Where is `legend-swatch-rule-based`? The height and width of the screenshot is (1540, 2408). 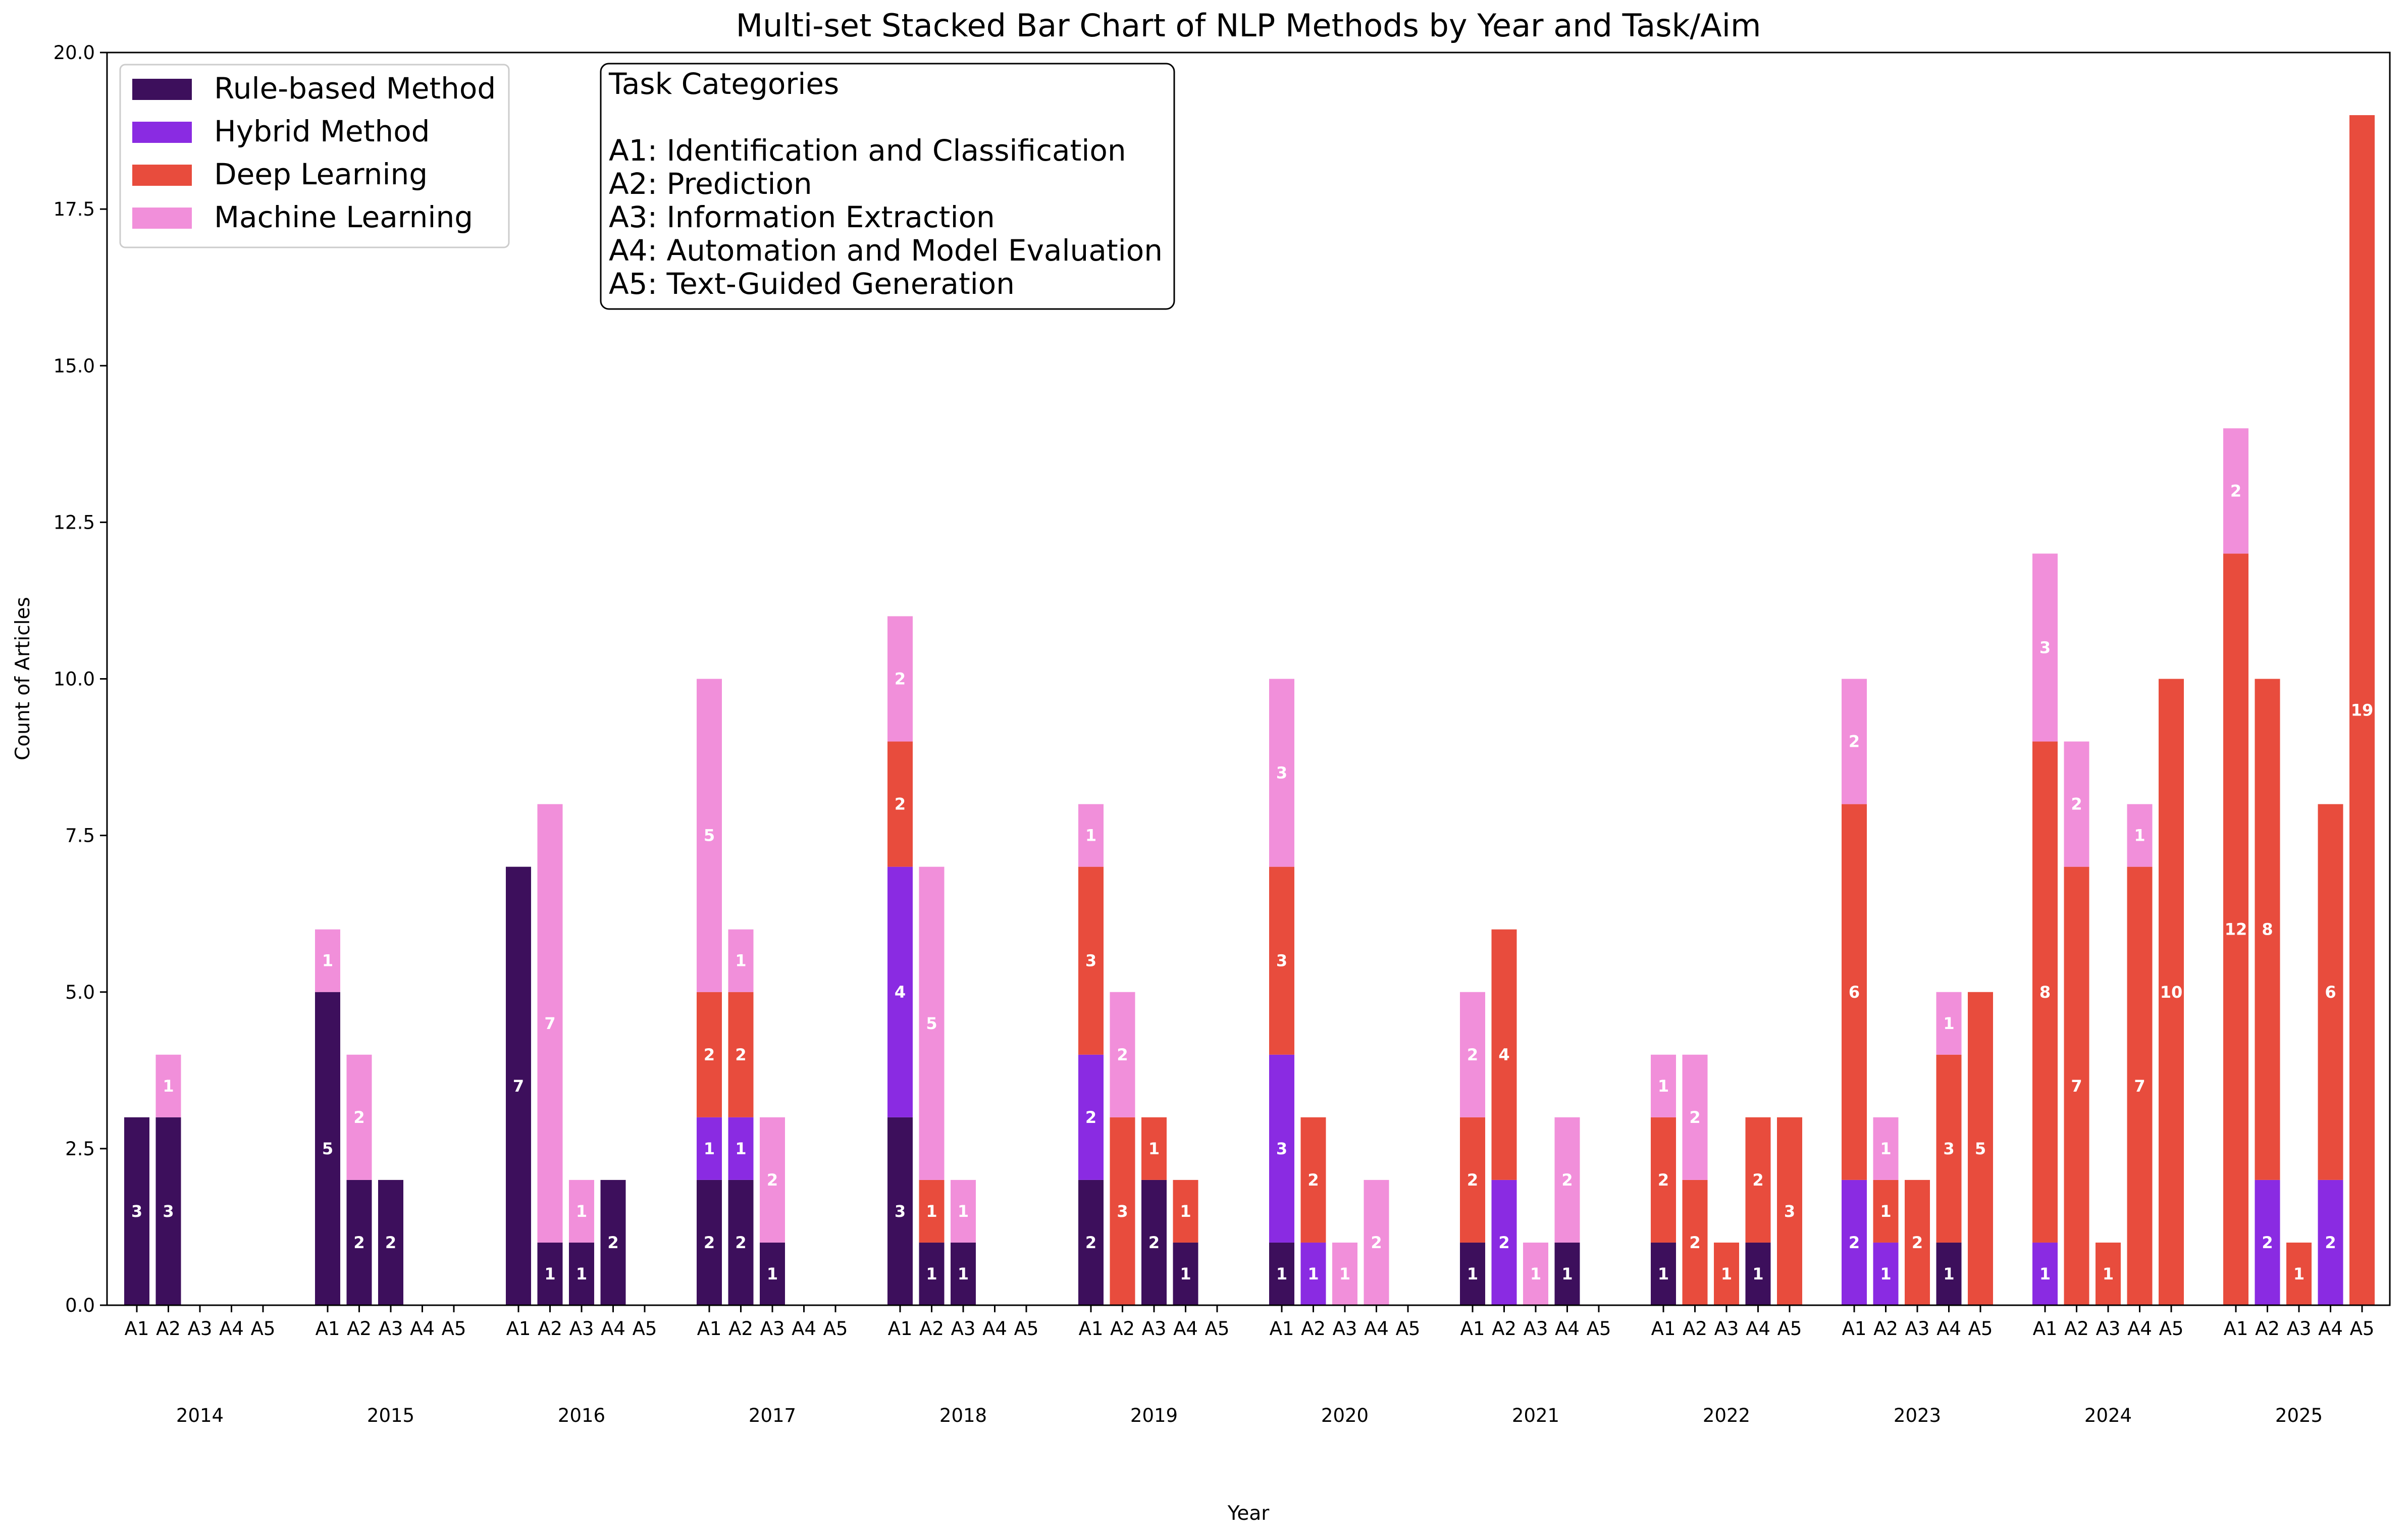
legend-swatch-rule-based is located at coordinates (162, 90).